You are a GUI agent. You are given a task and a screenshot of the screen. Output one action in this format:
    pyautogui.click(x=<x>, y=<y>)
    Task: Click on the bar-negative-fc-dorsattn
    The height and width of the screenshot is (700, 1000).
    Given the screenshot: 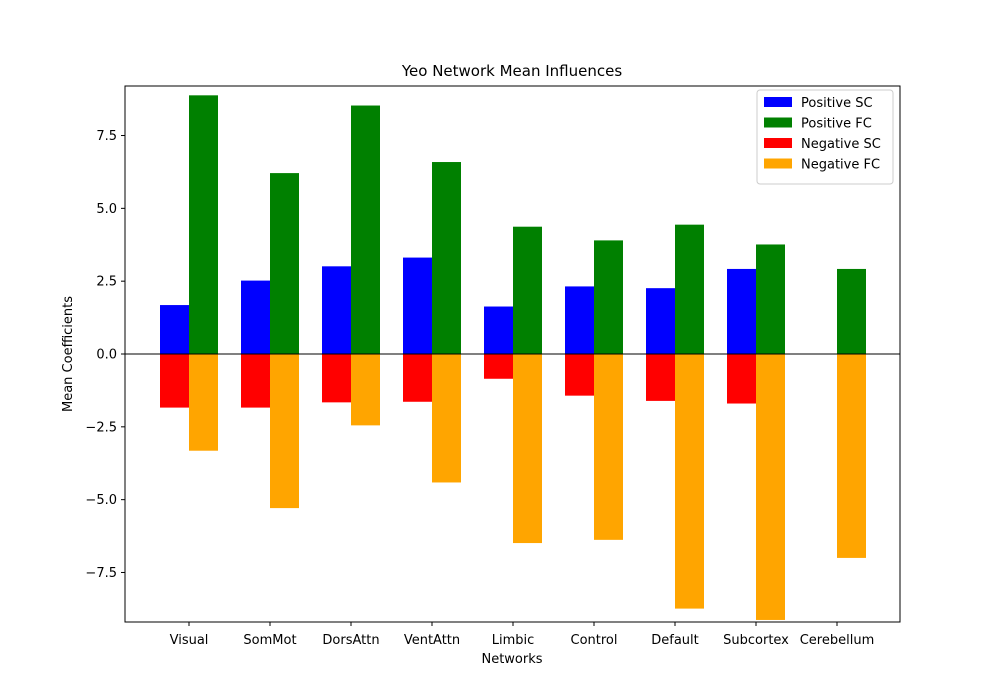 What is the action you would take?
    pyautogui.click(x=365, y=390)
    